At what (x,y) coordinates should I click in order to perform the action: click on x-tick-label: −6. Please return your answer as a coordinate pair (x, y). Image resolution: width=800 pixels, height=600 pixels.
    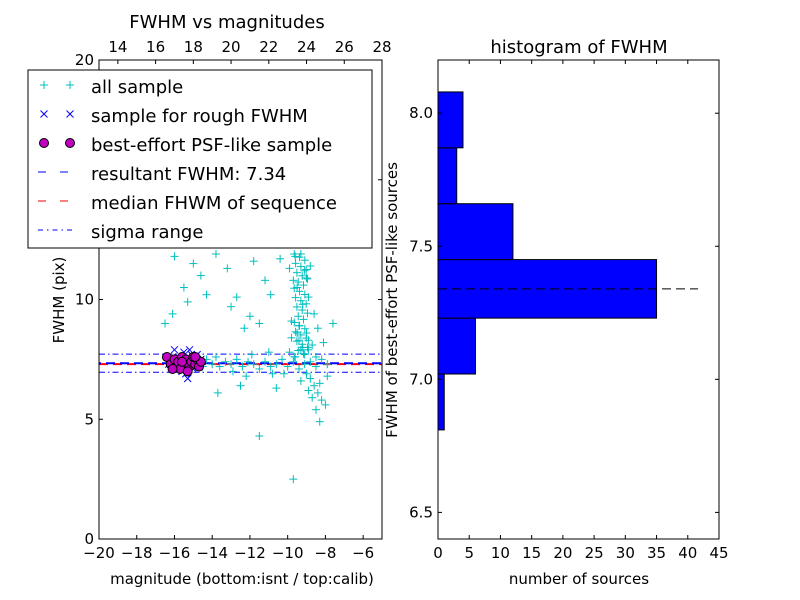
    Looking at the image, I should click on (363, 553).